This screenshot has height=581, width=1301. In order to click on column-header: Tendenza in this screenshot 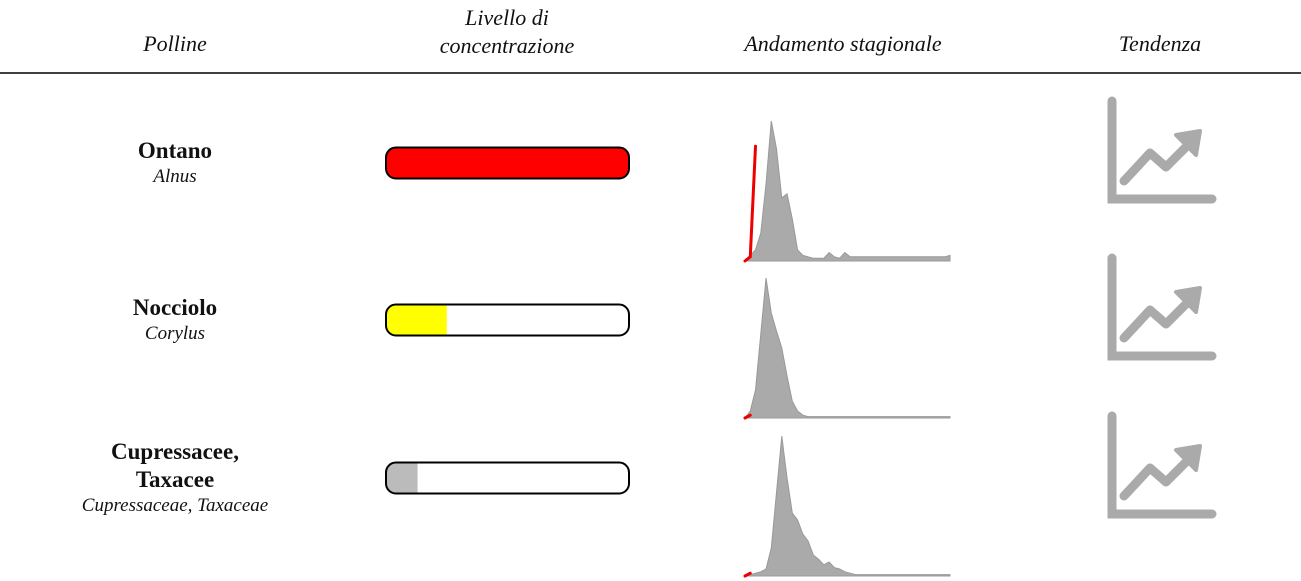, I will do `click(1160, 43)`.